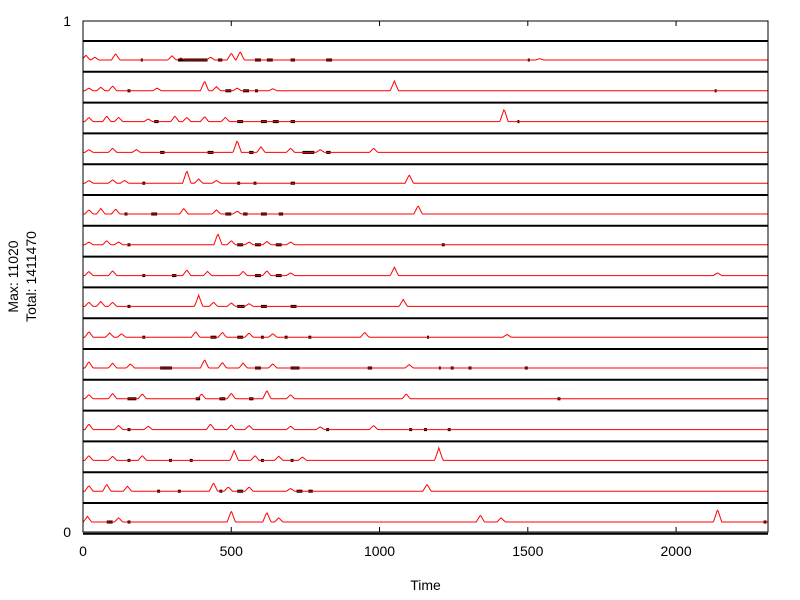 The height and width of the screenshot is (600, 800). What do you see at coordinates (31, 276) in the screenshot?
I see `y-axis-label-total: Total: 1411470` at bounding box center [31, 276].